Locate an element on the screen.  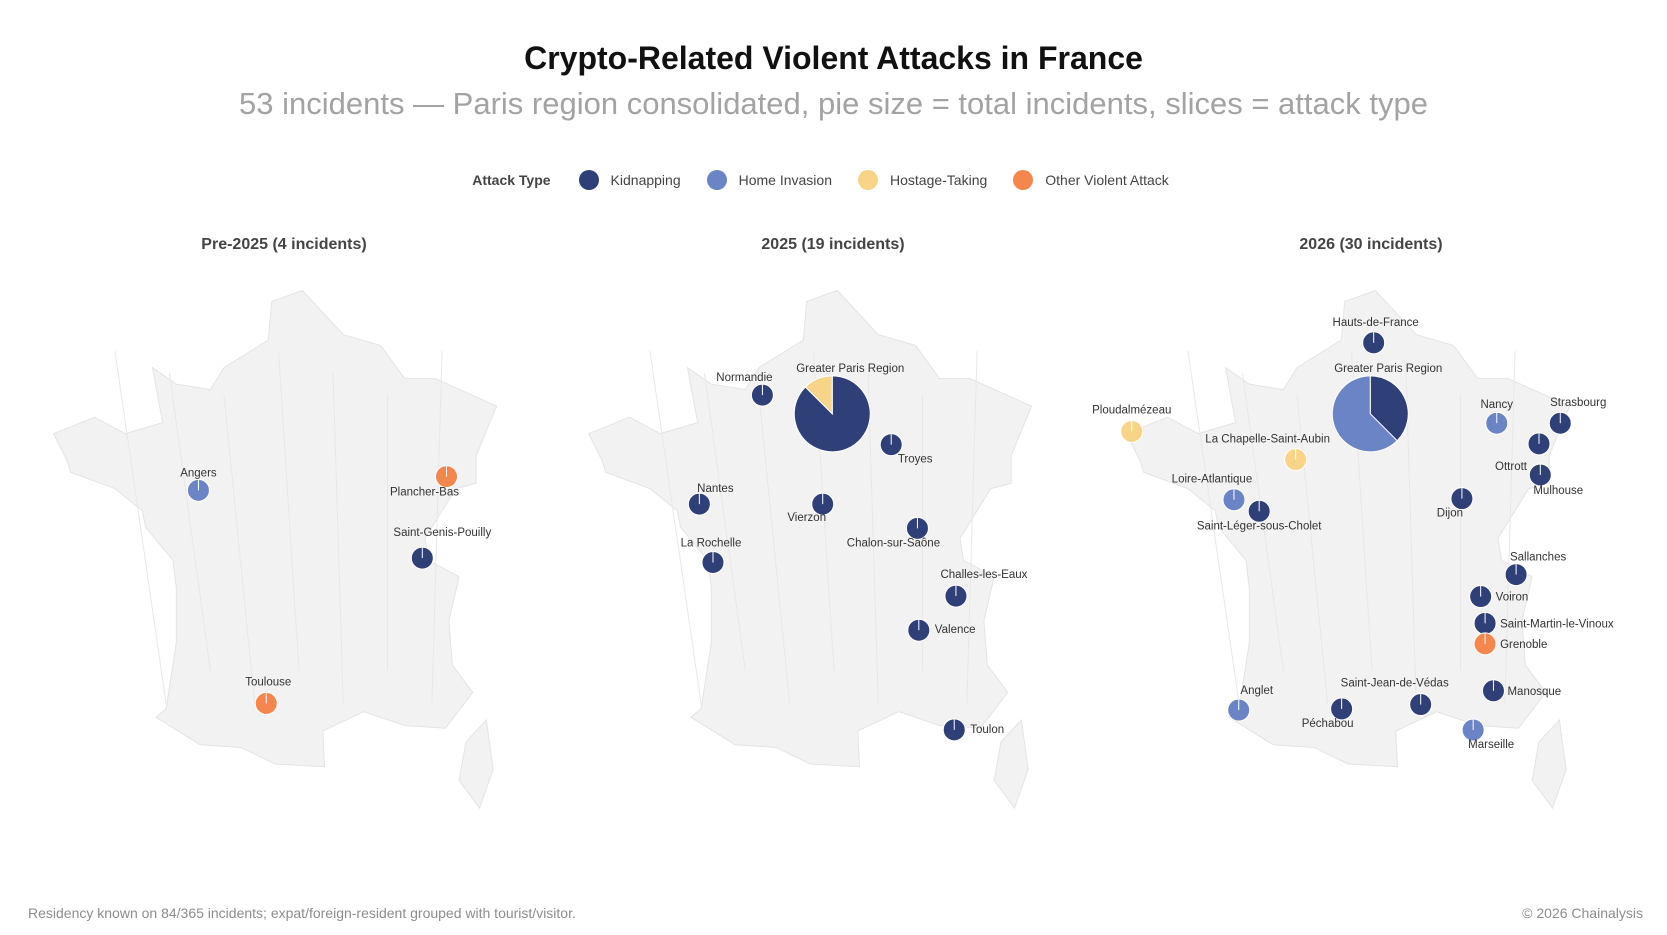
pie-slice-kidnapping is located at coordinates (832, 414).